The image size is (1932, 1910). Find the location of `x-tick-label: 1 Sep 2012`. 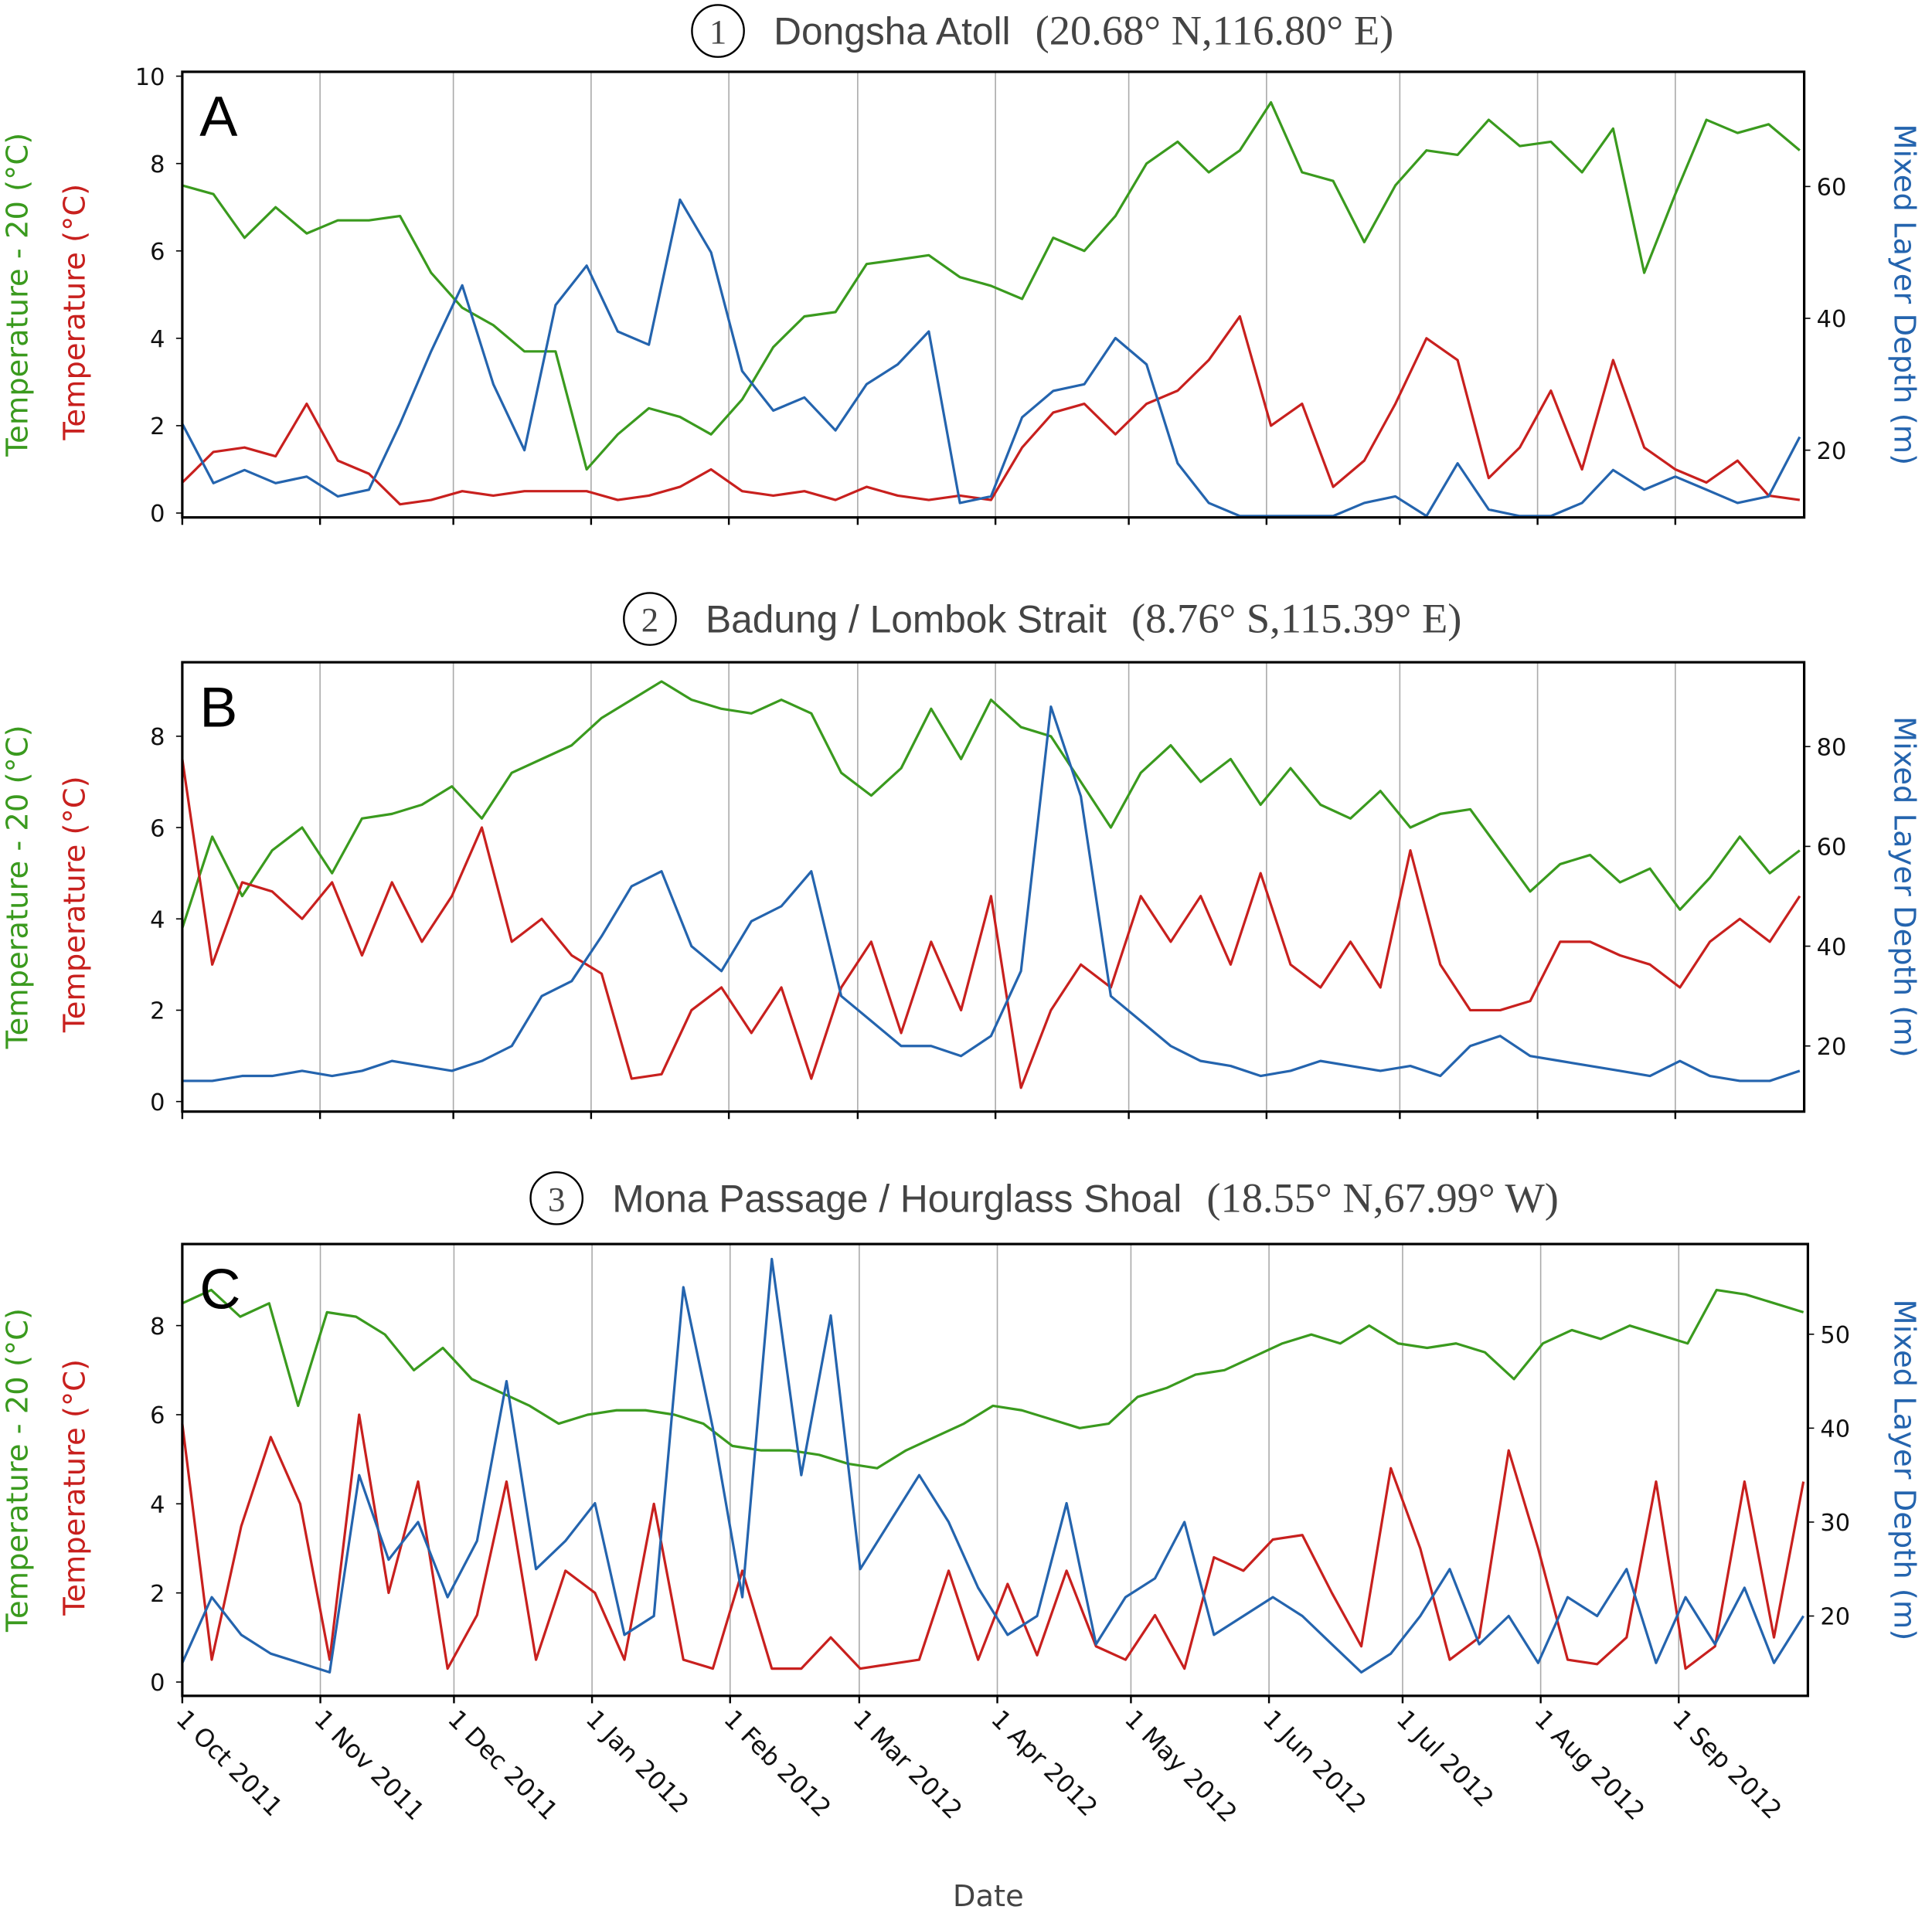

x-tick-label: 1 Sep 2012 is located at coordinates (1727, 1764).